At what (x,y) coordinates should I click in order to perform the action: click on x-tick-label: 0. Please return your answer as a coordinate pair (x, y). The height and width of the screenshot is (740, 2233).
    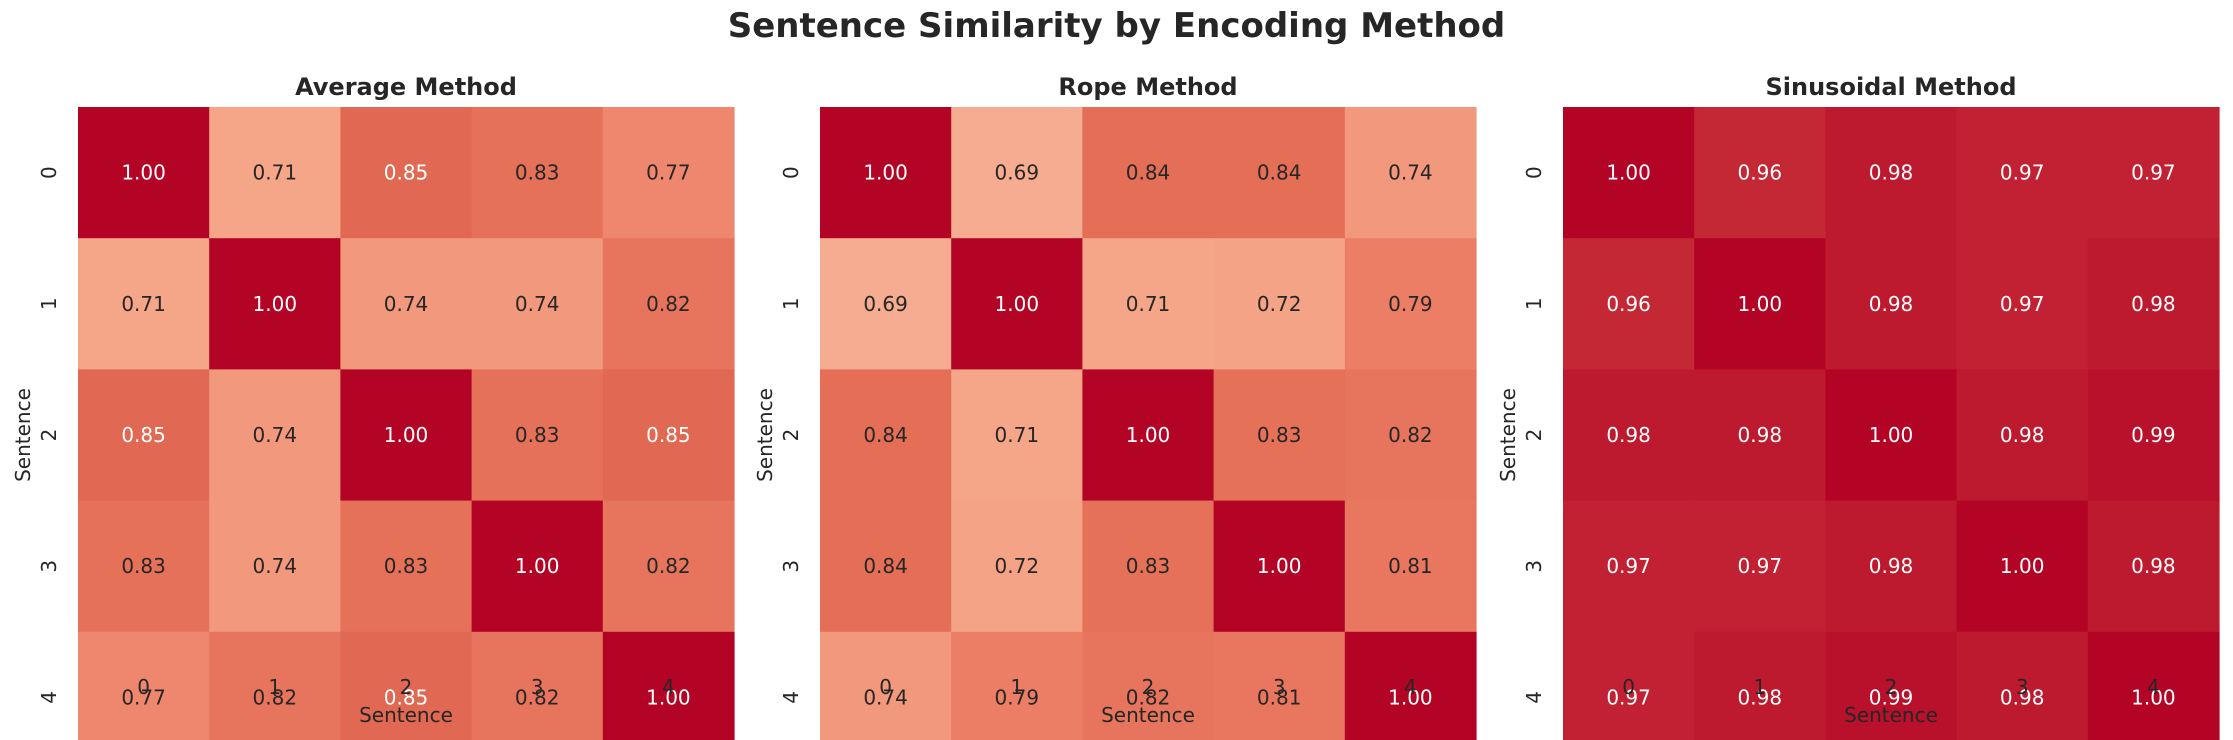
    Looking at the image, I should click on (1628, 687).